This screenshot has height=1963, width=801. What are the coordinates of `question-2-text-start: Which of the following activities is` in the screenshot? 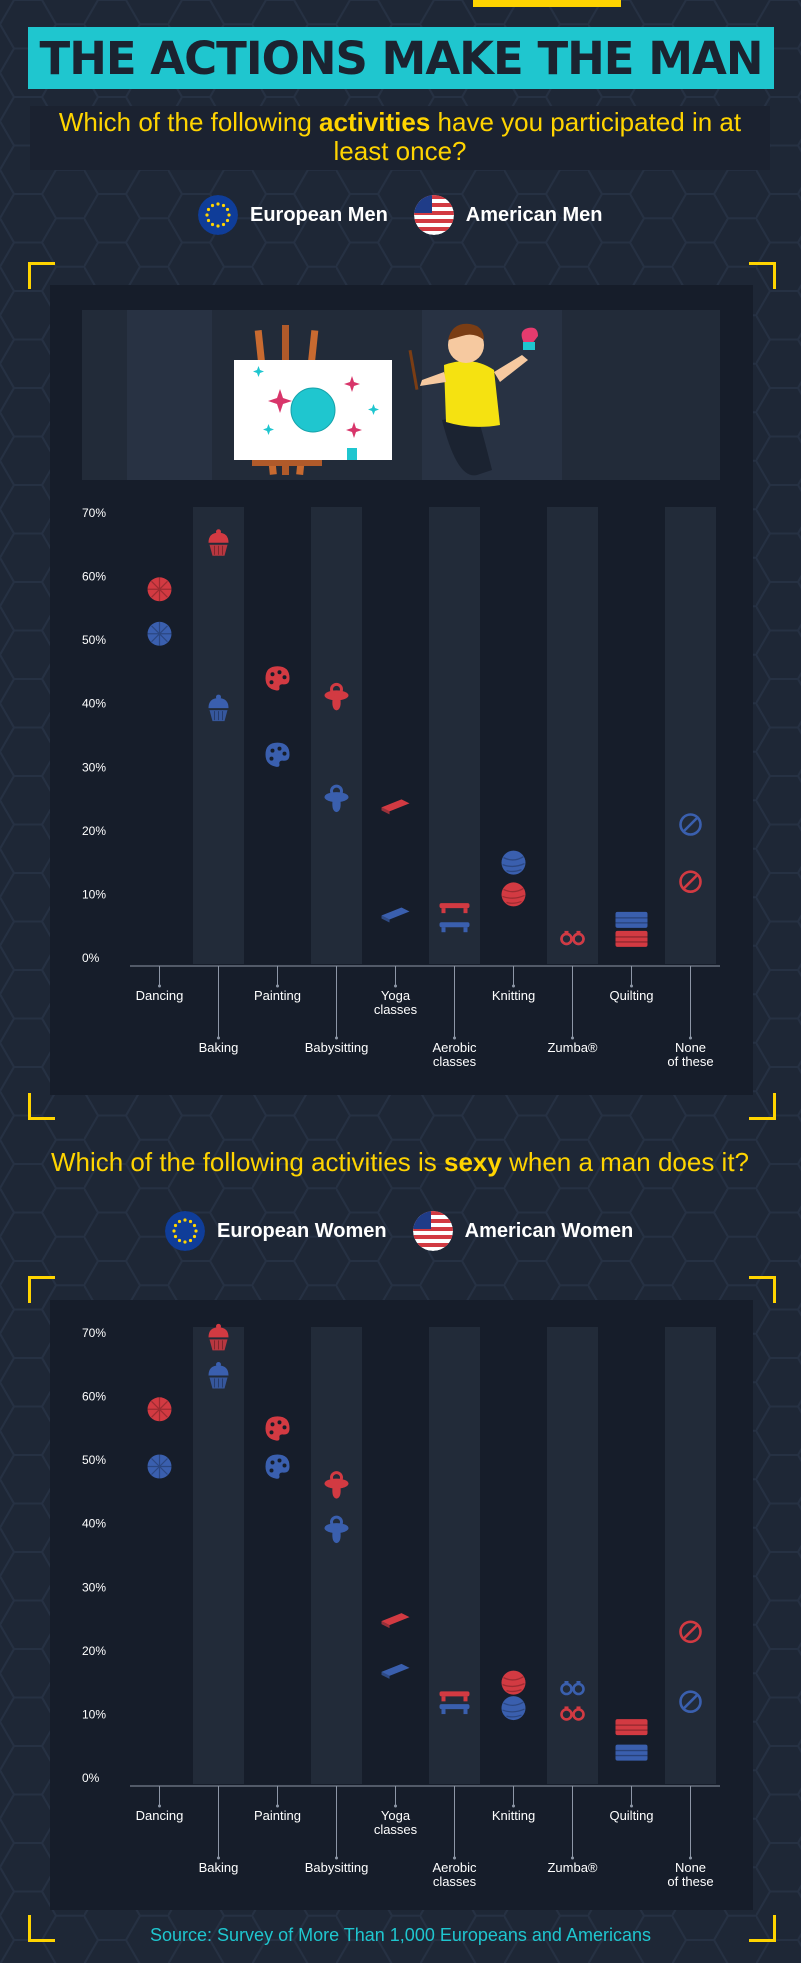 It's located at (247, 1162).